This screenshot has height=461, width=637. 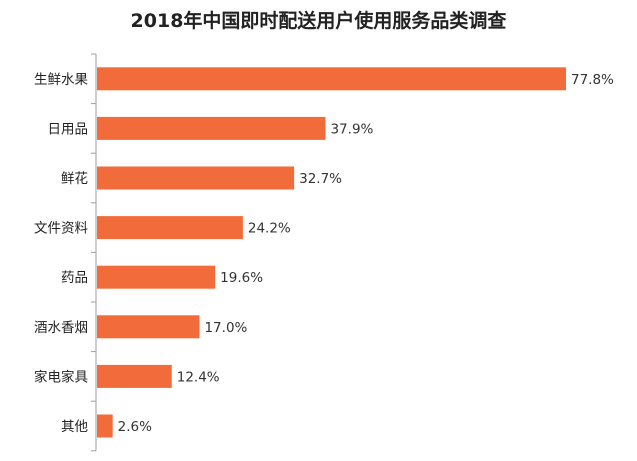 What do you see at coordinates (74, 427) in the screenshot?
I see `category-label: 其他` at bounding box center [74, 427].